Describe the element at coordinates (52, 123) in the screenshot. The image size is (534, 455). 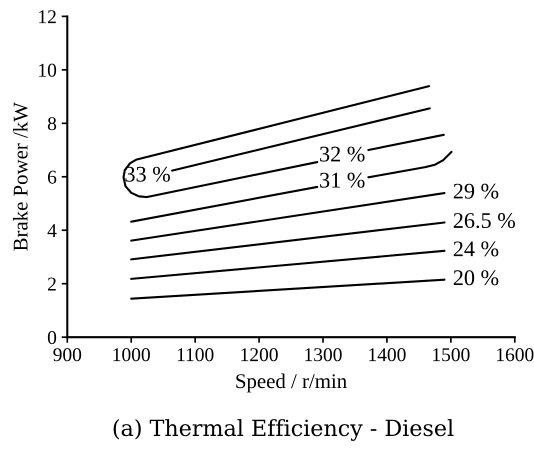
I see `y-tick-label: 8` at that location.